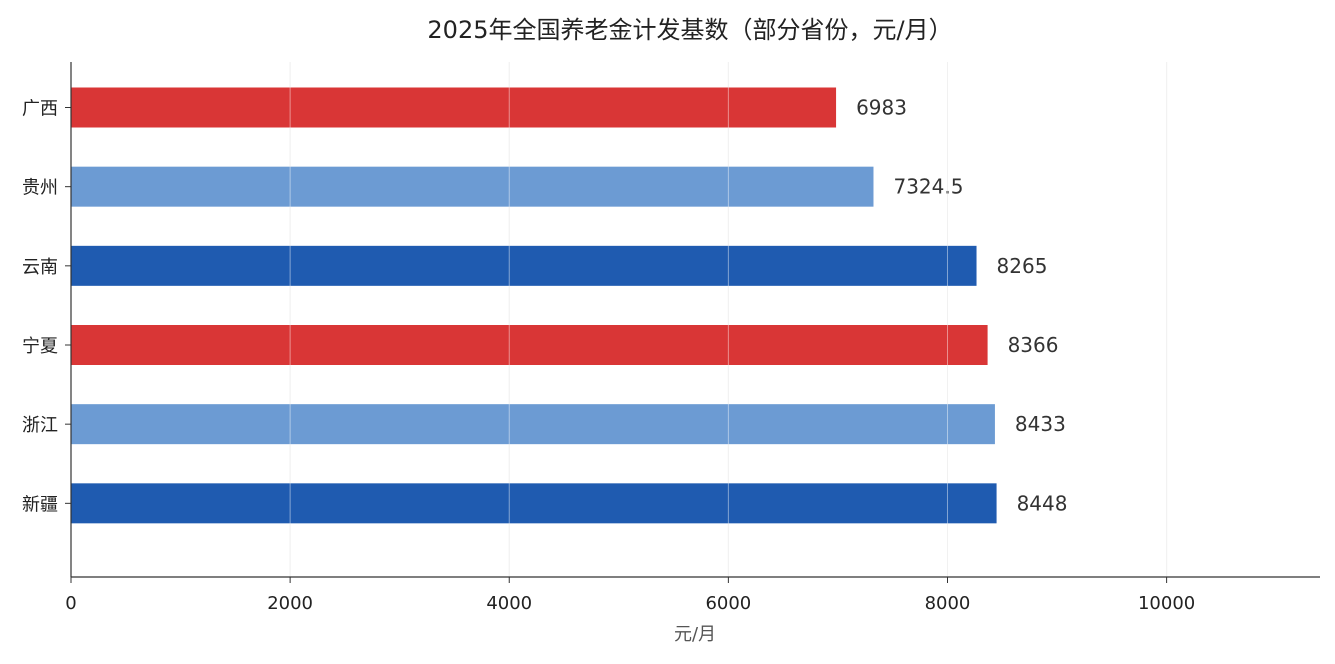 The image size is (1335, 664). Describe the element at coordinates (40, 425) in the screenshot. I see `y-tick-label: 浙江` at that location.